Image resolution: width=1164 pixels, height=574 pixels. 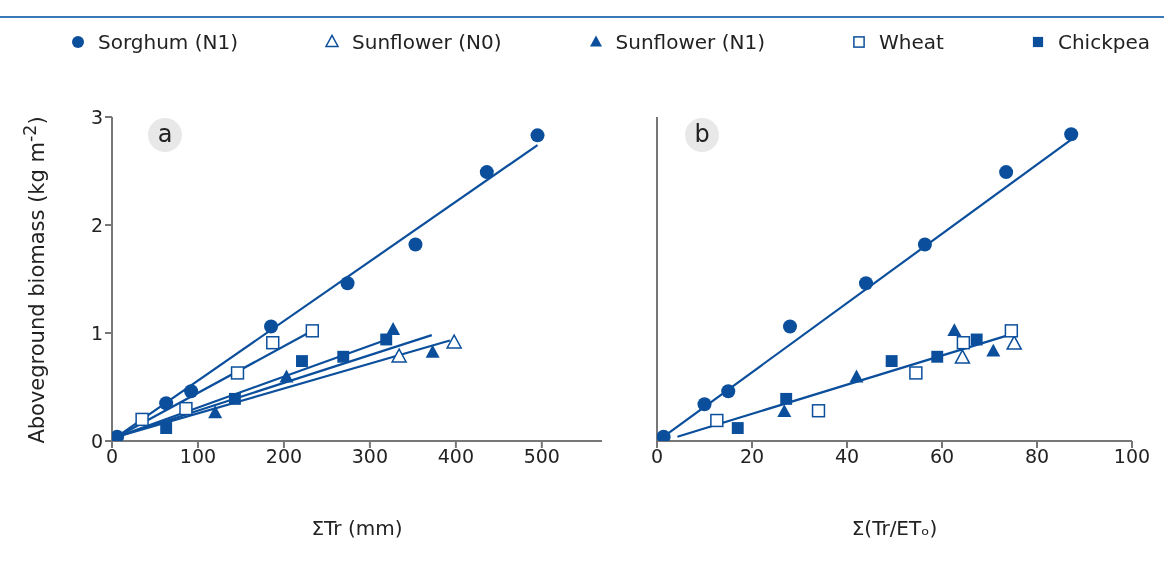 What do you see at coordinates (690, 42) in the screenshot?
I see `legend-label: Sunflower (N1)` at bounding box center [690, 42].